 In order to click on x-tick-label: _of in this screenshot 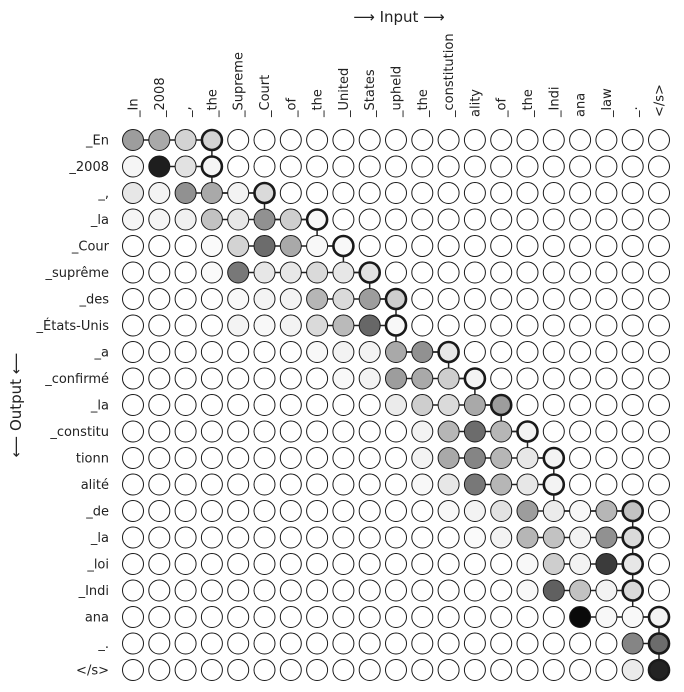, I will do `click(291, 108)`.